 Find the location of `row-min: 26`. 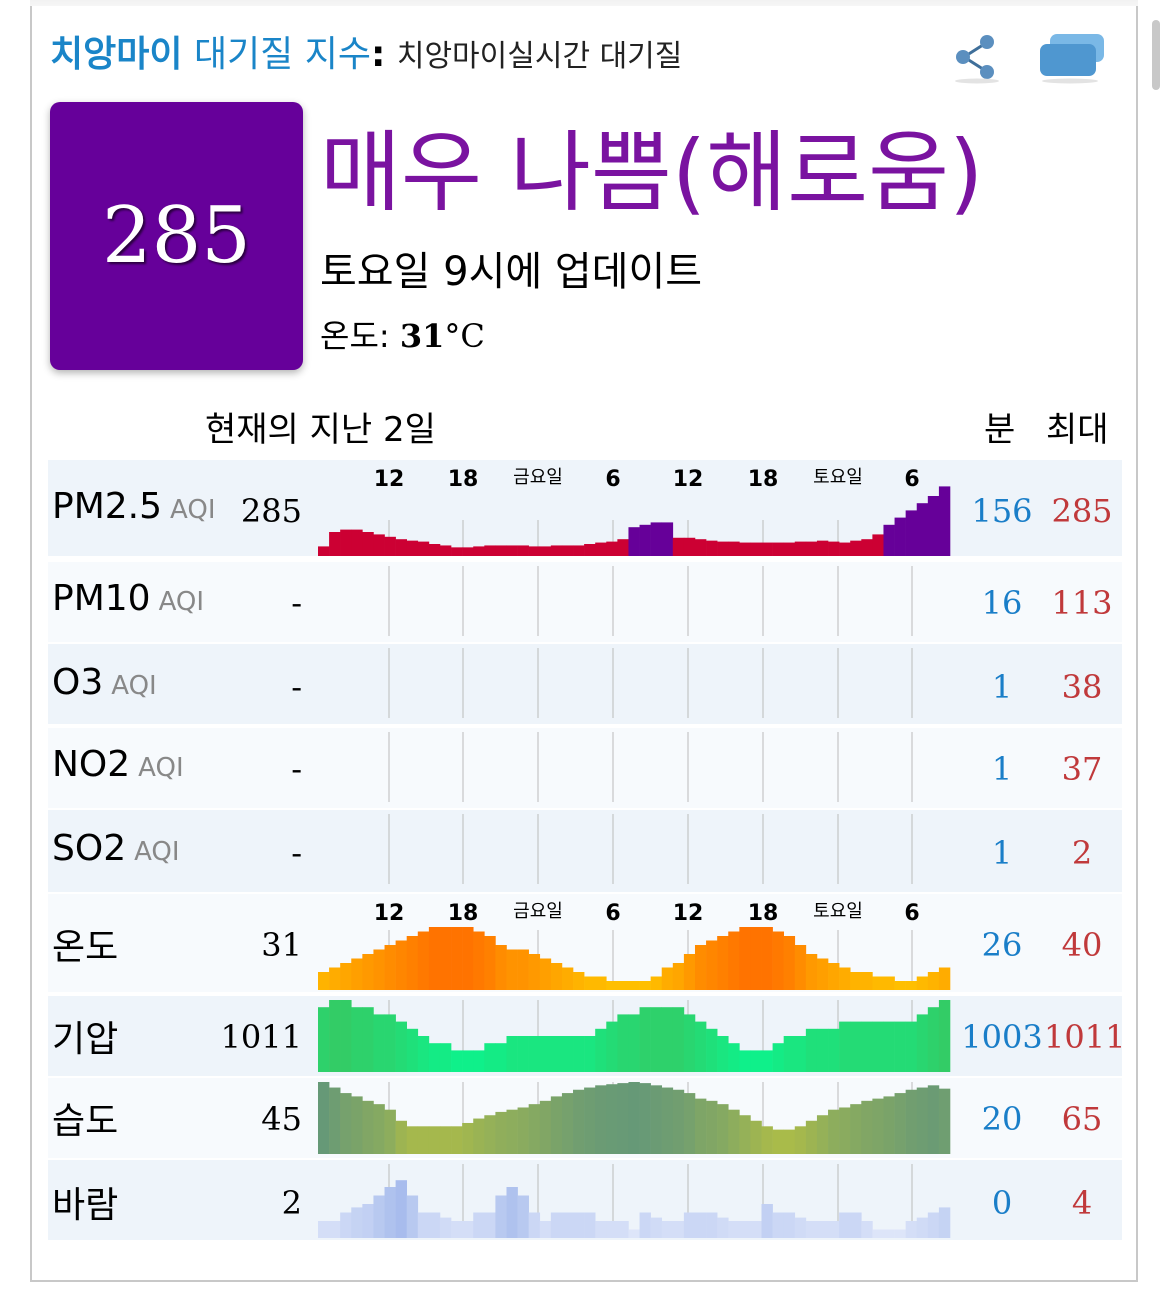

row-min: 26 is located at coordinates (1002, 945).